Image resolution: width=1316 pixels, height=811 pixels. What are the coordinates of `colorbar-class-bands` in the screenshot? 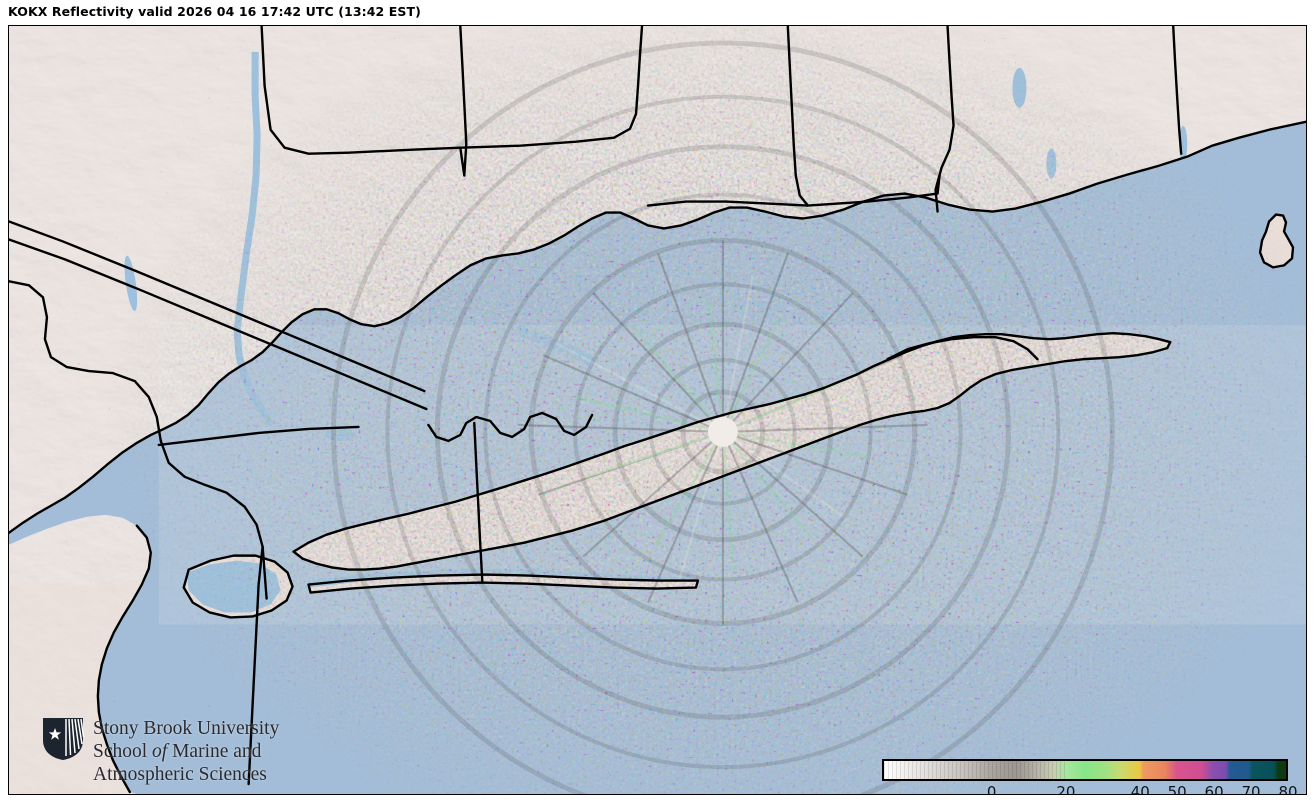 It's located at (974, 770).